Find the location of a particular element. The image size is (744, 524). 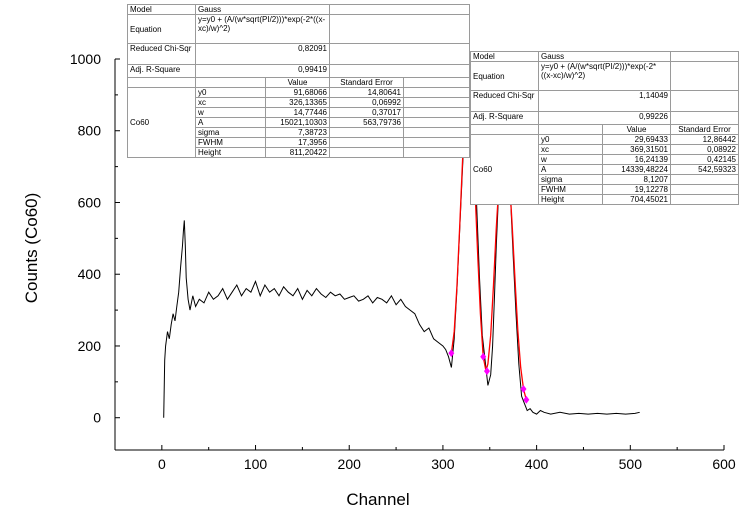

param-value: 811,20422 is located at coordinates (297, 152).